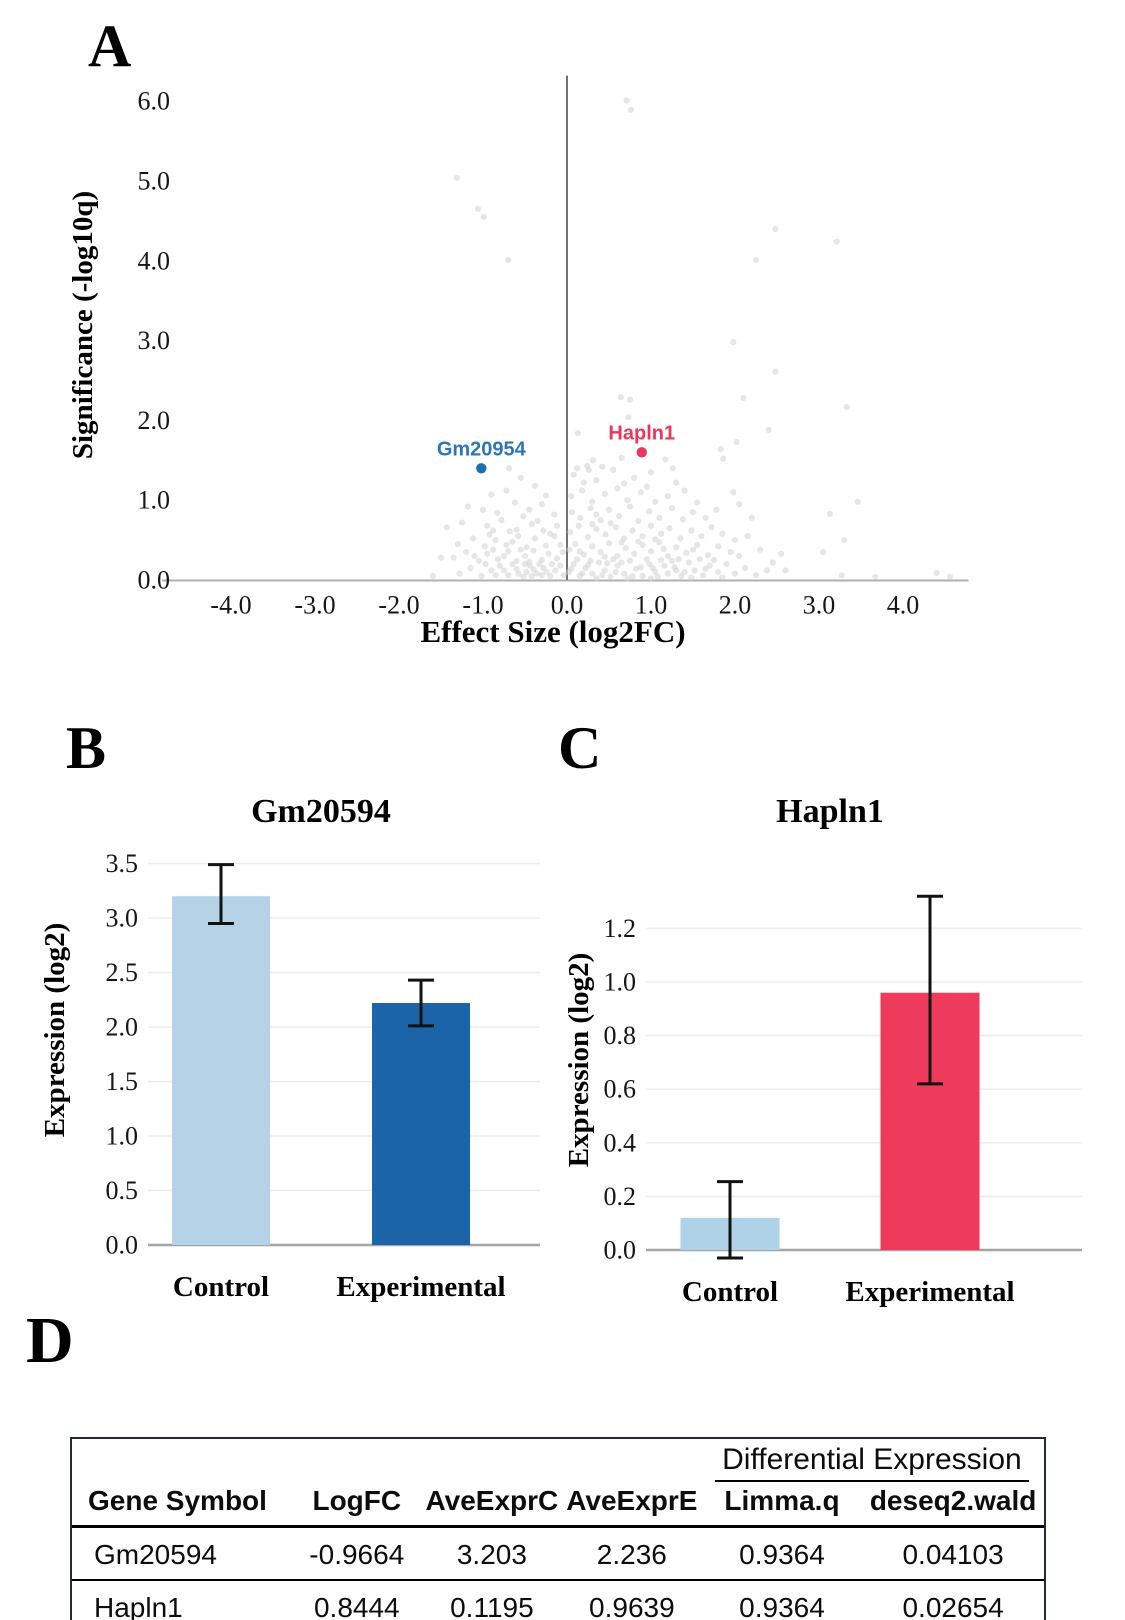  Describe the element at coordinates (182, 1553) in the screenshot. I see `table-cell: Gm20594` at that location.